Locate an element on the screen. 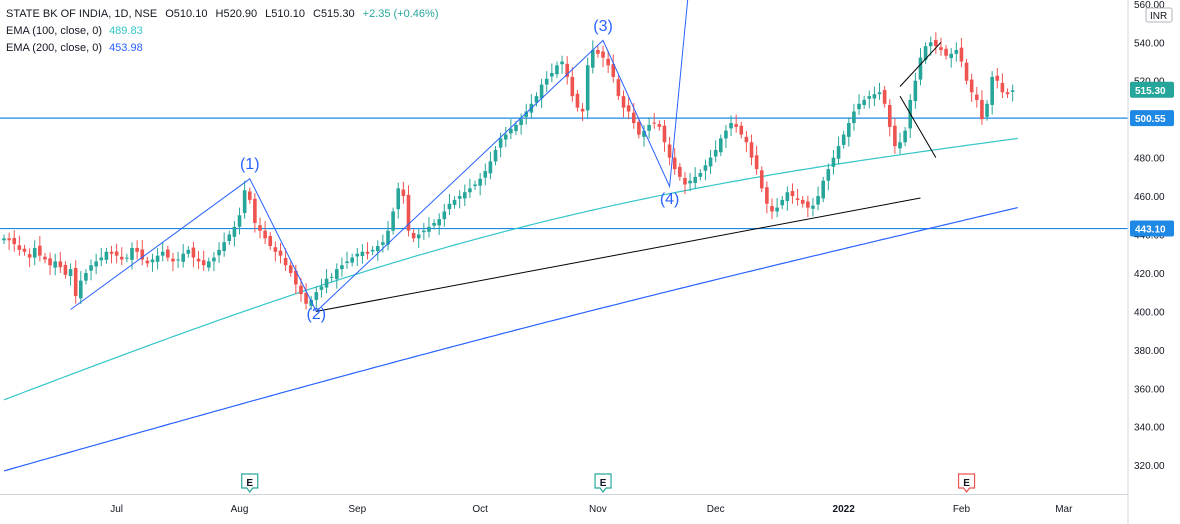 The image size is (1180, 524). legend-ema200-row: EMA (200, close, 0) 453.98 is located at coordinates (222, 48).